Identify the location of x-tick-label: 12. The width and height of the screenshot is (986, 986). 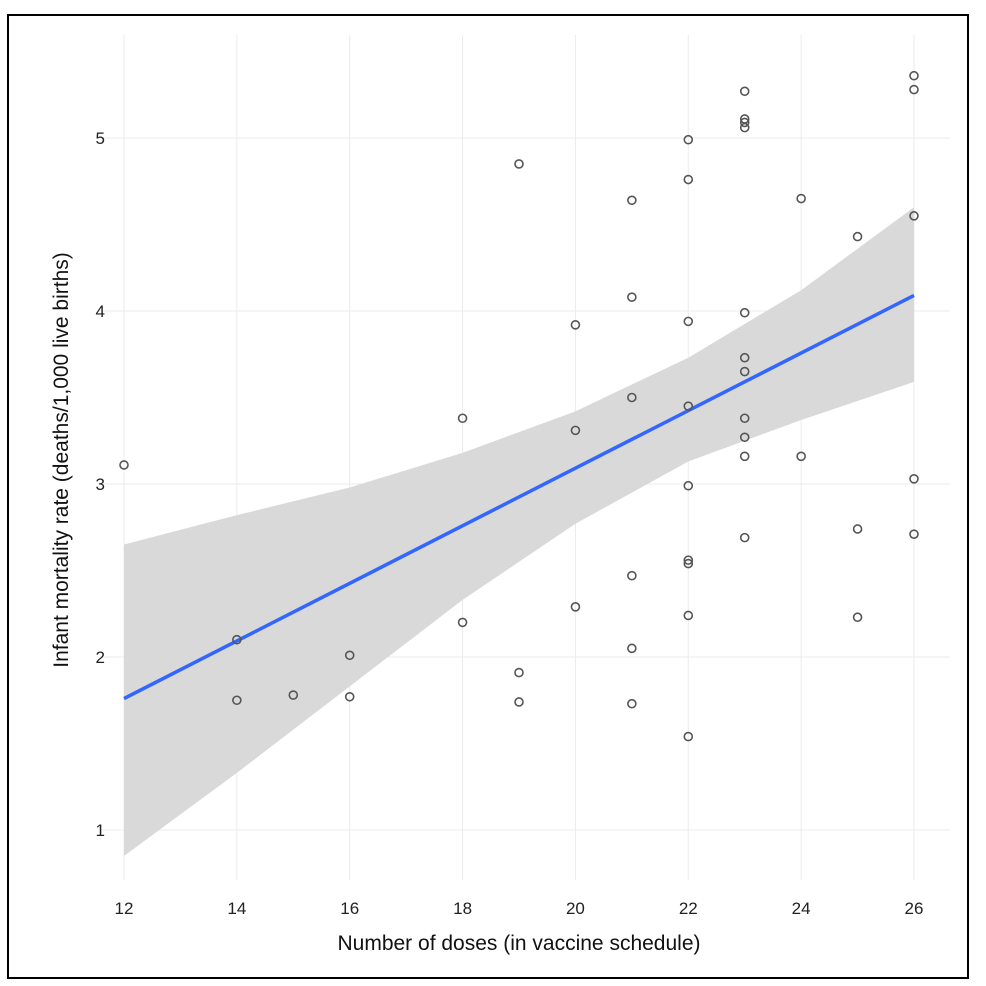
(124, 908).